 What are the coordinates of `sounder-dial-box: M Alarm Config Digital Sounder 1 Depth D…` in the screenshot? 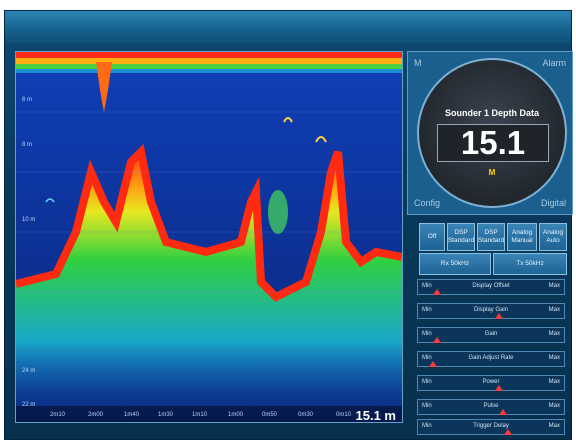 It's located at (490, 133).